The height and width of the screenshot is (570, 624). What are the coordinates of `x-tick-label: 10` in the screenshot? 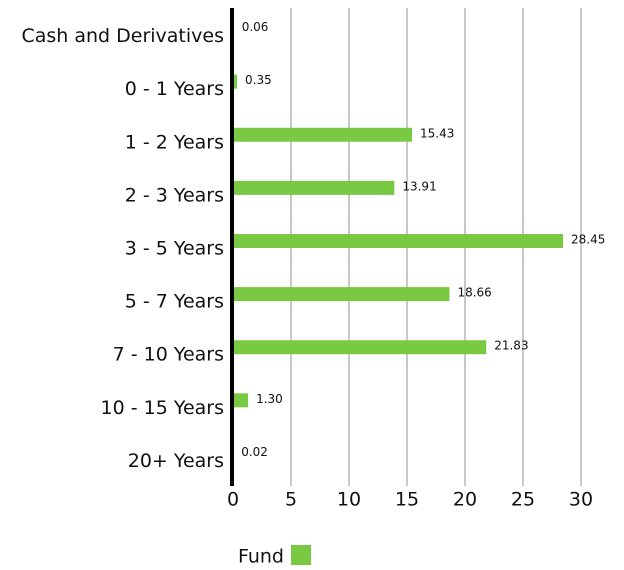 It's located at (349, 500).